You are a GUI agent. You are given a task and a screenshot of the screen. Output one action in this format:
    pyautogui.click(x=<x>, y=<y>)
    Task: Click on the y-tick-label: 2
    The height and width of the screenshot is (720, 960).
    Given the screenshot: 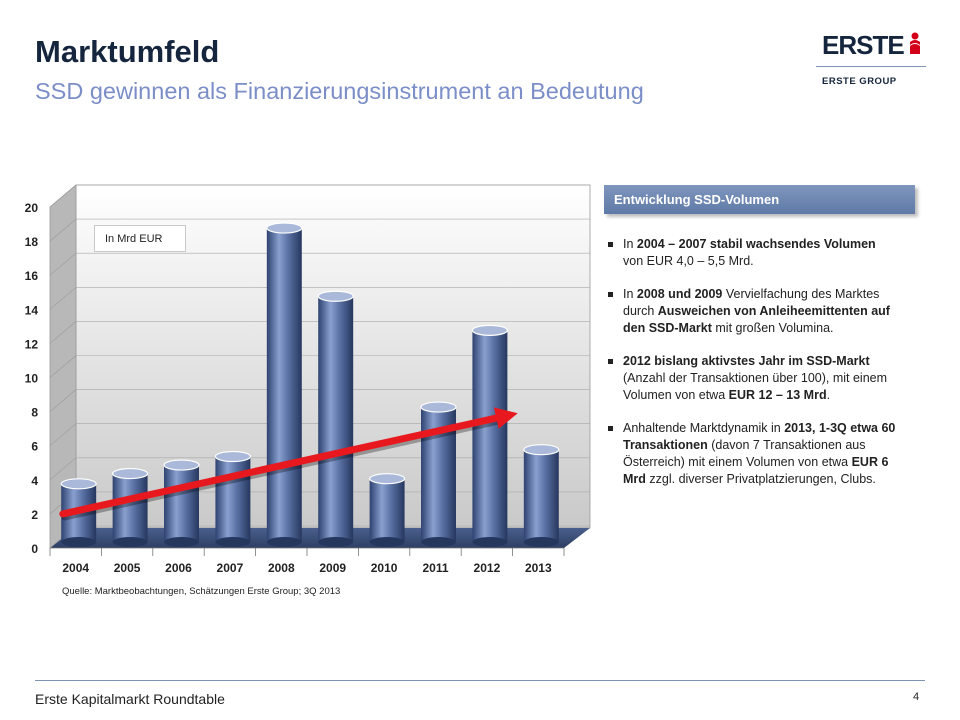 What is the action you would take?
    pyautogui.click(x=34, y=515)
    